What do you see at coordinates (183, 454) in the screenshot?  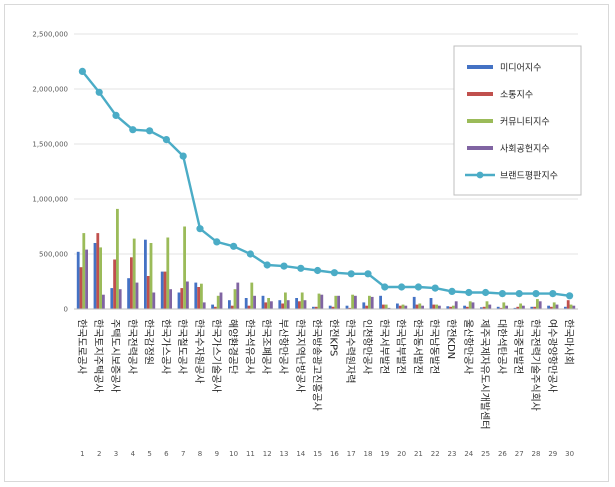 I see `category-number: 7` at bounding box center [183, 454].